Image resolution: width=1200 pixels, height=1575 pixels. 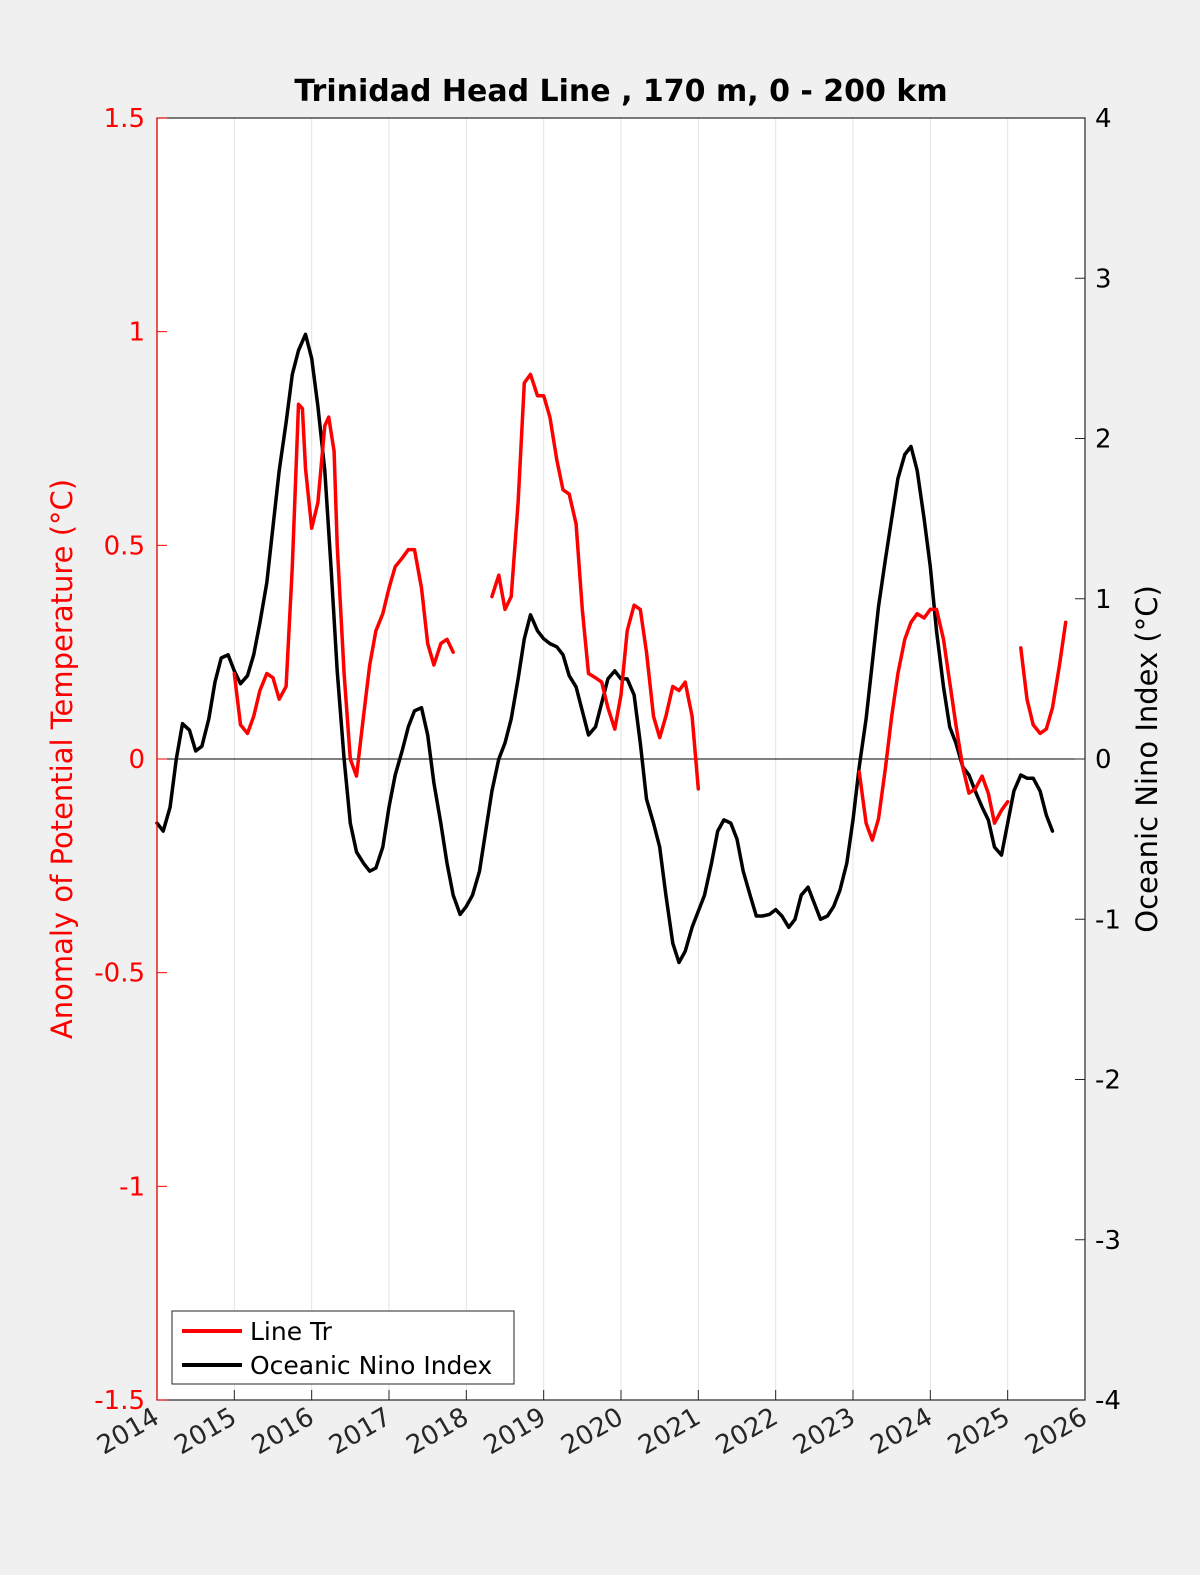 I want to click on legend-line-tr-label: Line Tr, so click(x=291, y=1331).